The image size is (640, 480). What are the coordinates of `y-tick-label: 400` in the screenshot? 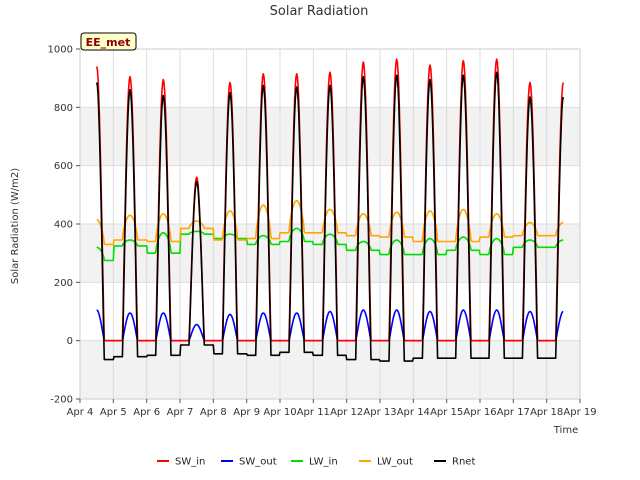 It's located at (63, 225).